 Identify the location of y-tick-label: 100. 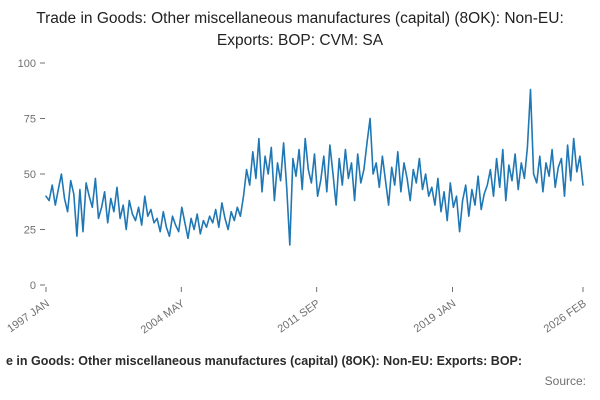
(27, 64).